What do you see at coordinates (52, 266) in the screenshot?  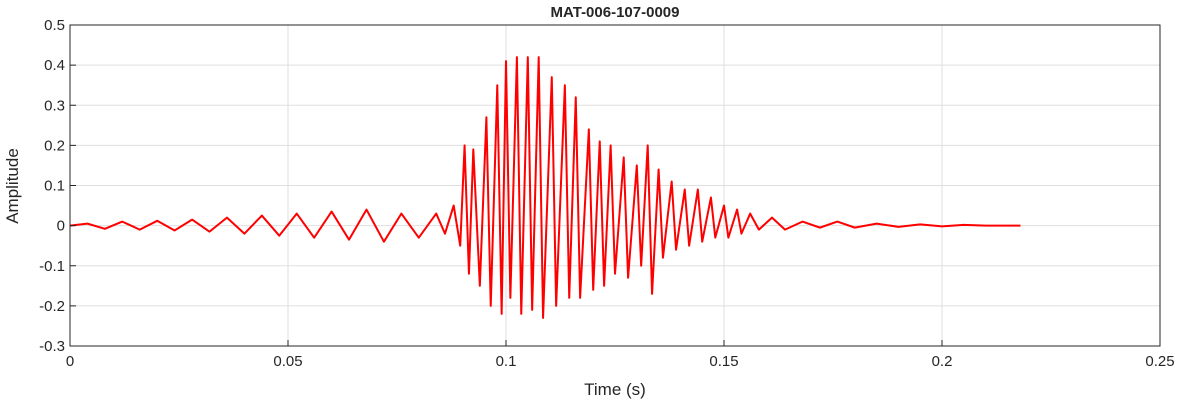 I see `y-tick-label: -0.1` at bounding box center [52, 266].